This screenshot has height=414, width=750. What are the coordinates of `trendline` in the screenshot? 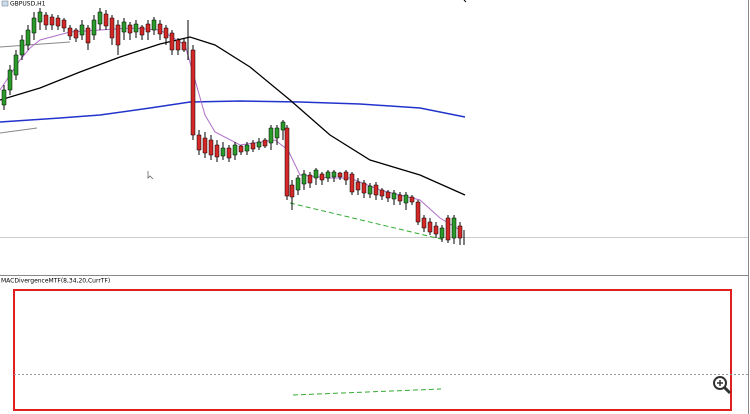 It's located at (19, 130).